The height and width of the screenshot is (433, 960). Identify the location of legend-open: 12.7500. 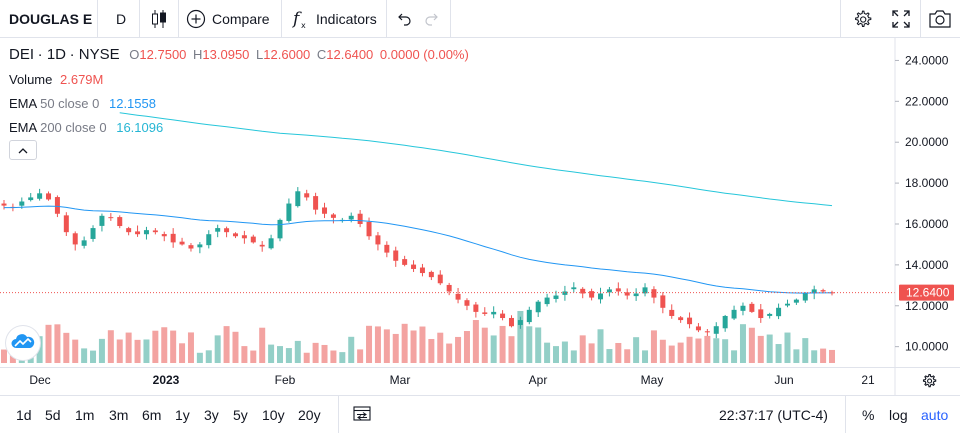
(163, 54).